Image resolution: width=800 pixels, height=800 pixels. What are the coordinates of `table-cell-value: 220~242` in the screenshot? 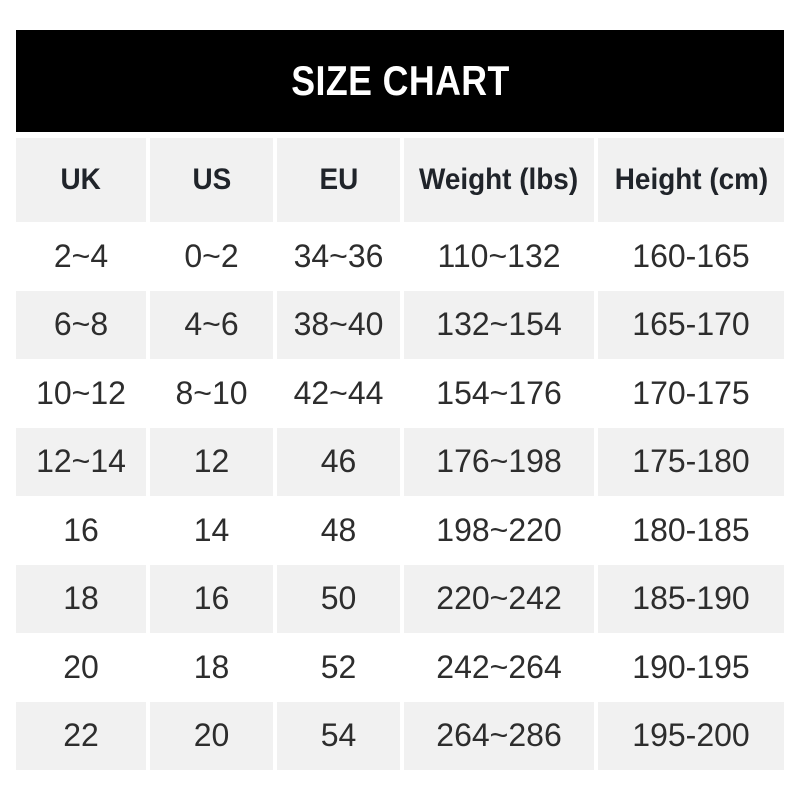 It's located at (499, 598).